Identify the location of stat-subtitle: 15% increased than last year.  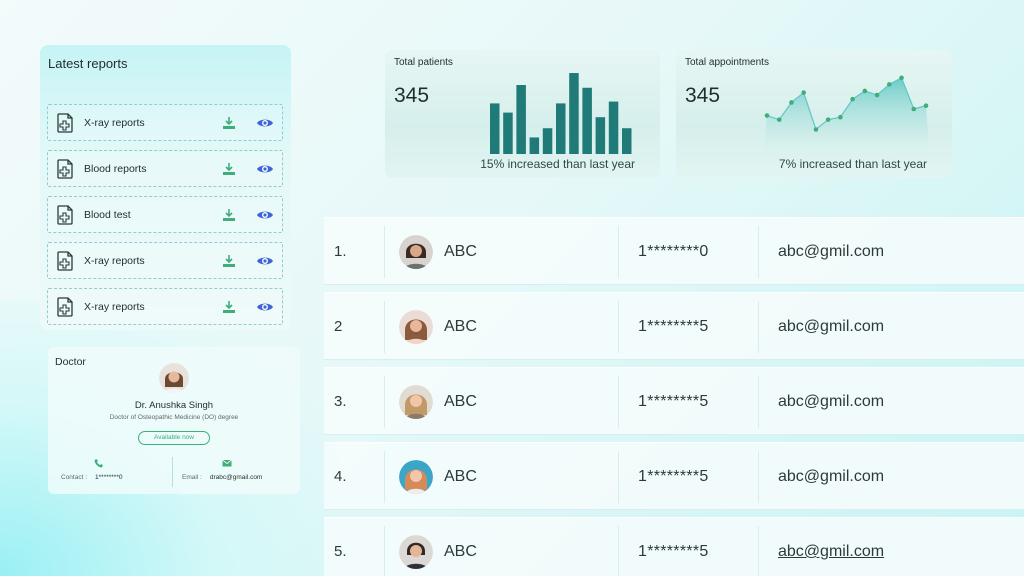
(557, 164).